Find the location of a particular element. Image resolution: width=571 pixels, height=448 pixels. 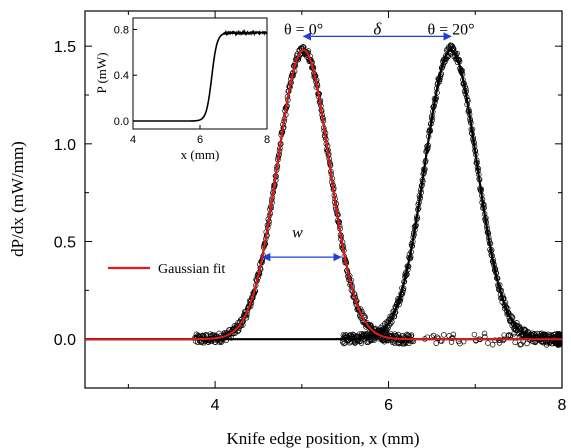

x-tick-label: 4 is located at coordinates (215, 405).